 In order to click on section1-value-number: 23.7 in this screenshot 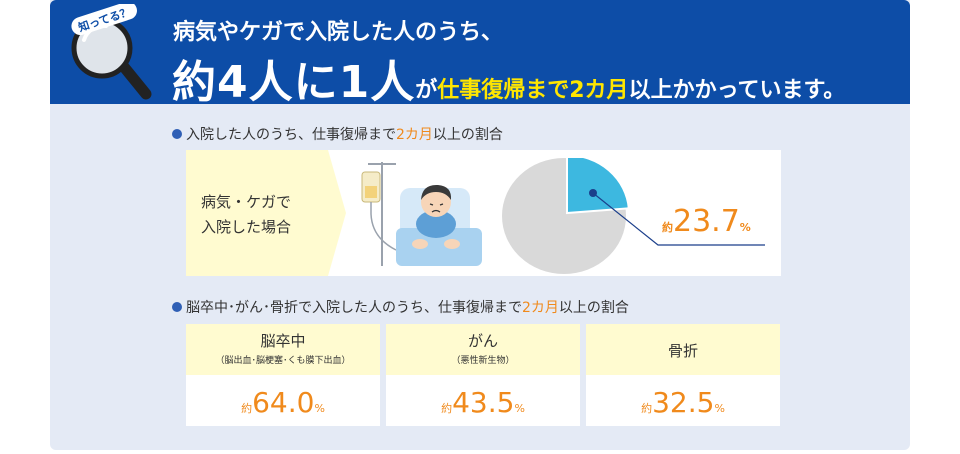, I will do `click(706, 221)`.